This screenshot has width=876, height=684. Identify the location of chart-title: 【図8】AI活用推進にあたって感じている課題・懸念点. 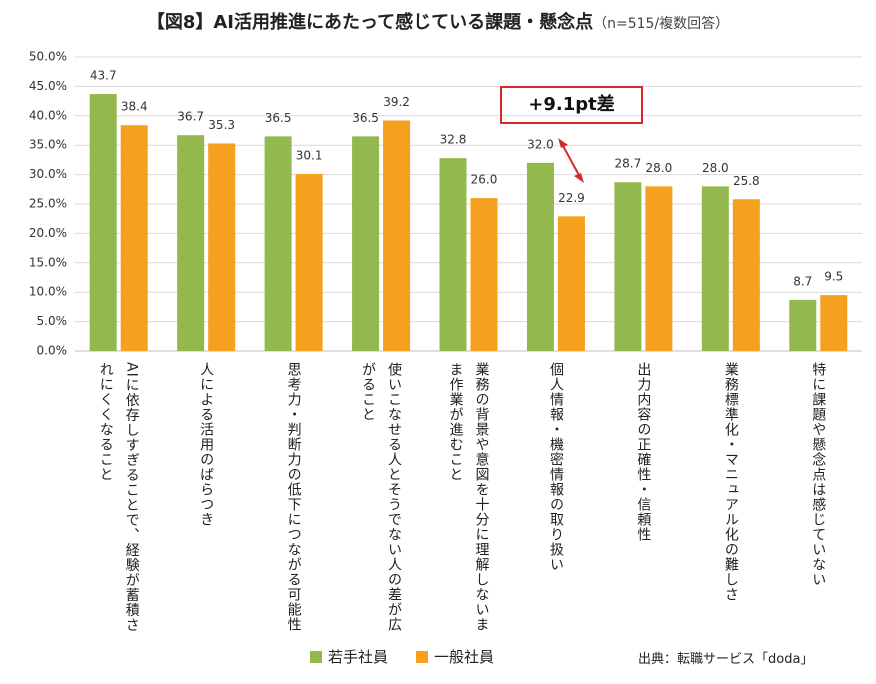
(370, 22).